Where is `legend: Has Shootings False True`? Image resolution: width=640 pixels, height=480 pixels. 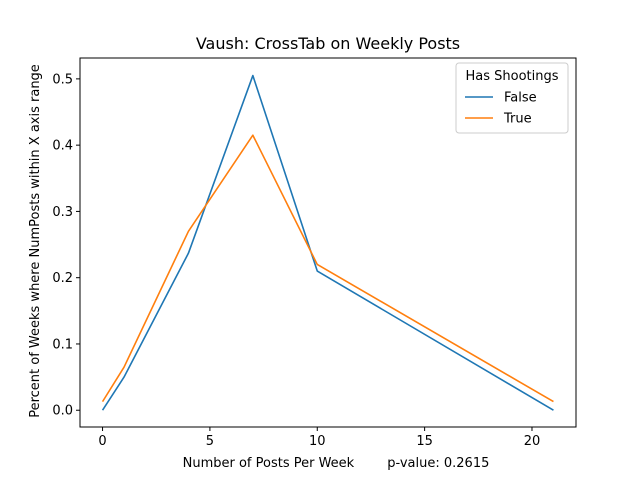
legend: Has Shootings False True is located at coordinates (512, 98).